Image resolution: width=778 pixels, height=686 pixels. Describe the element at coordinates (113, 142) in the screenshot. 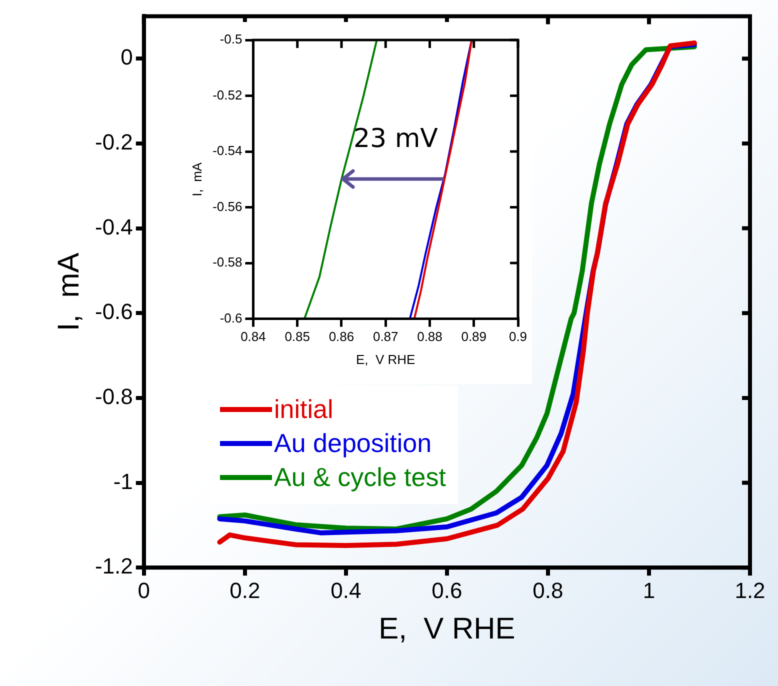

I see `y-tick-label: -0.2` at that location.